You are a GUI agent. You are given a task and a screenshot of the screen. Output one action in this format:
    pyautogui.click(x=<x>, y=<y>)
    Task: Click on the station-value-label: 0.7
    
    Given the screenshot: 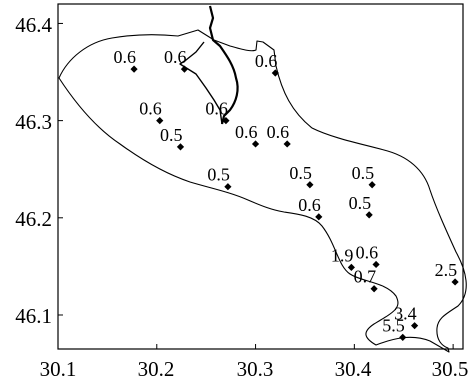 What is the action you would take?
    pyautogui.click(x=365, y=277)
    